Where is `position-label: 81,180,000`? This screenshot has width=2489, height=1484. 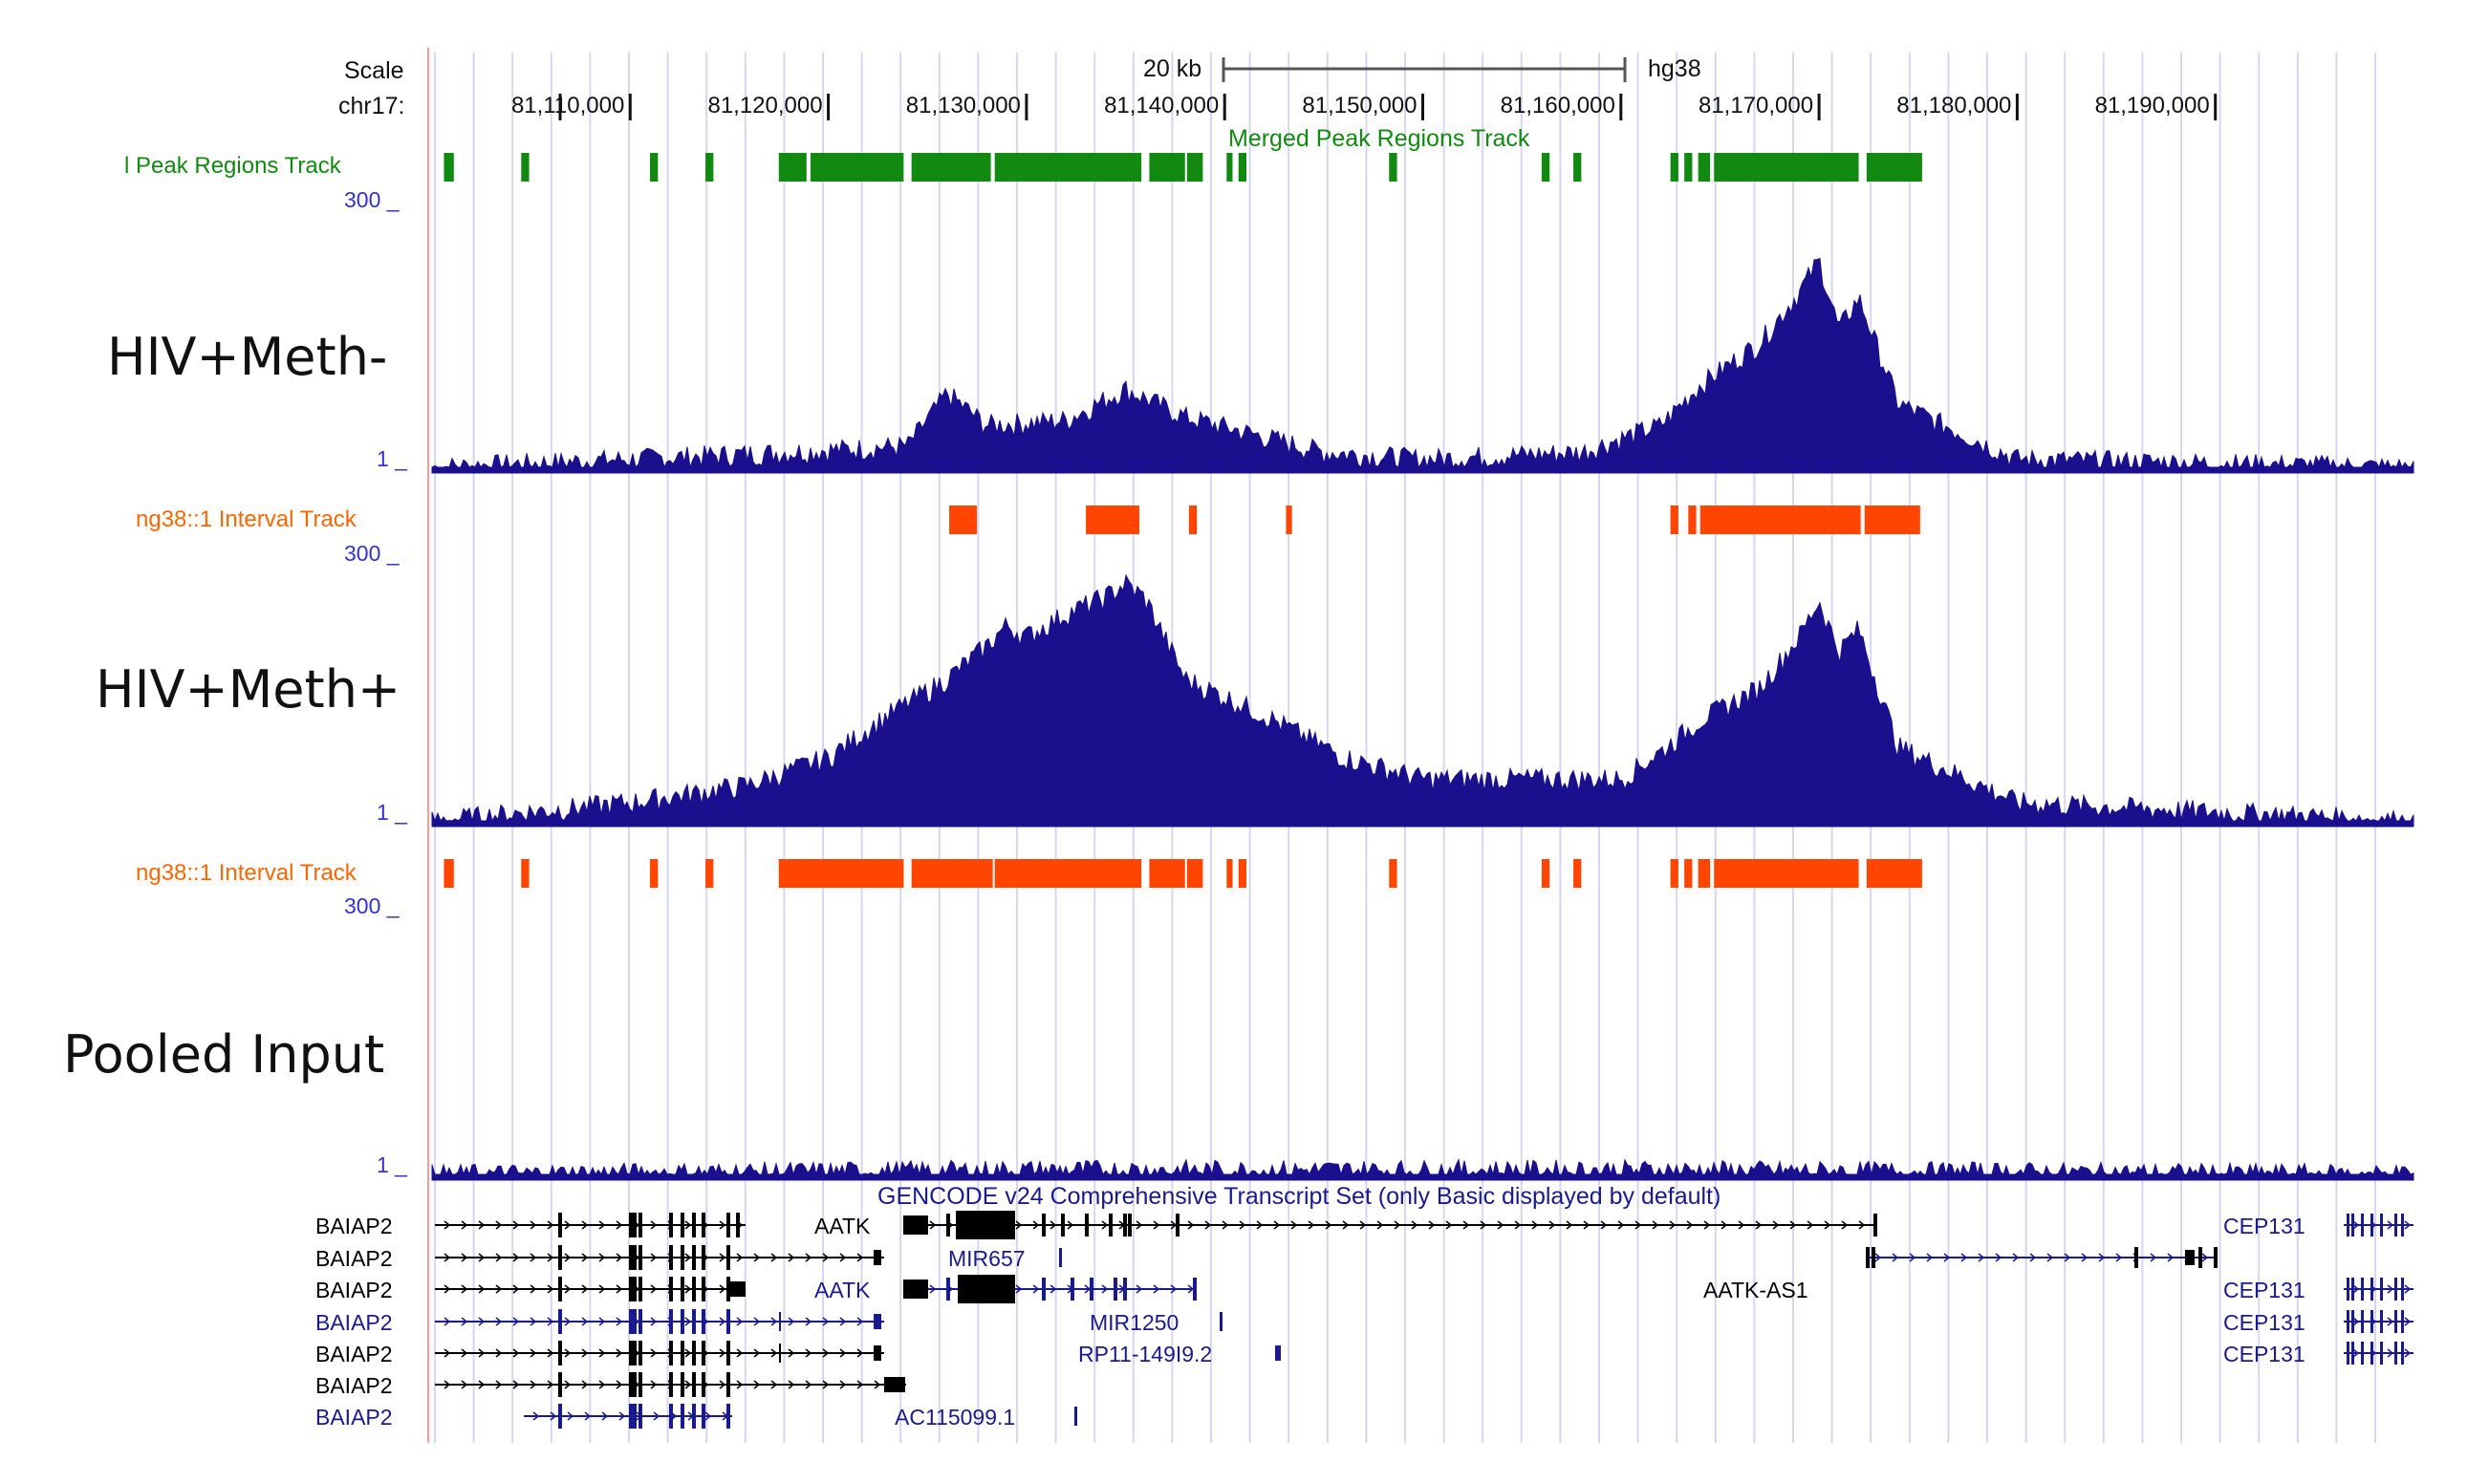 position-label: 81,180,000 is located at coordinates (1954, 105).